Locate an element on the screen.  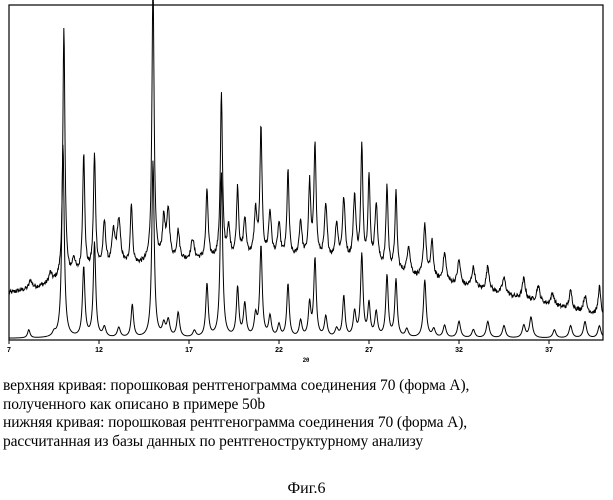
x-tick-label: 27 is located at coordinates (369, 350).